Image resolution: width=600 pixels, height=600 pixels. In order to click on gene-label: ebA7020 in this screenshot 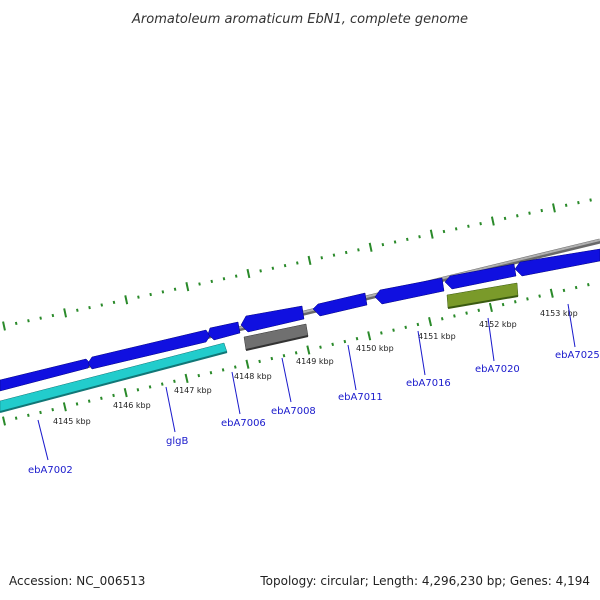, I will do `click(497, 369)`.